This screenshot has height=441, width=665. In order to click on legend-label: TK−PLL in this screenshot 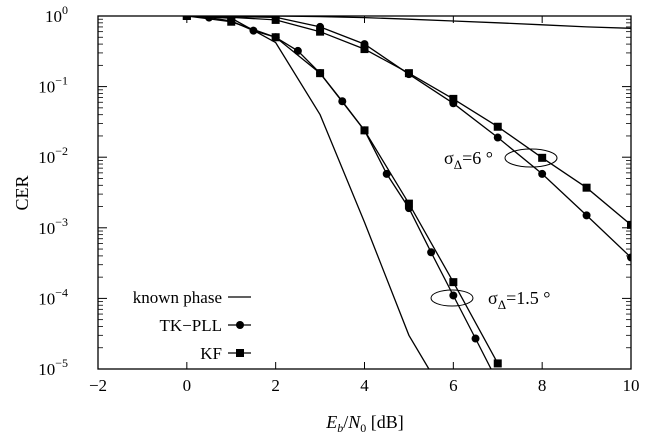, I will do `click(191, 325)`.